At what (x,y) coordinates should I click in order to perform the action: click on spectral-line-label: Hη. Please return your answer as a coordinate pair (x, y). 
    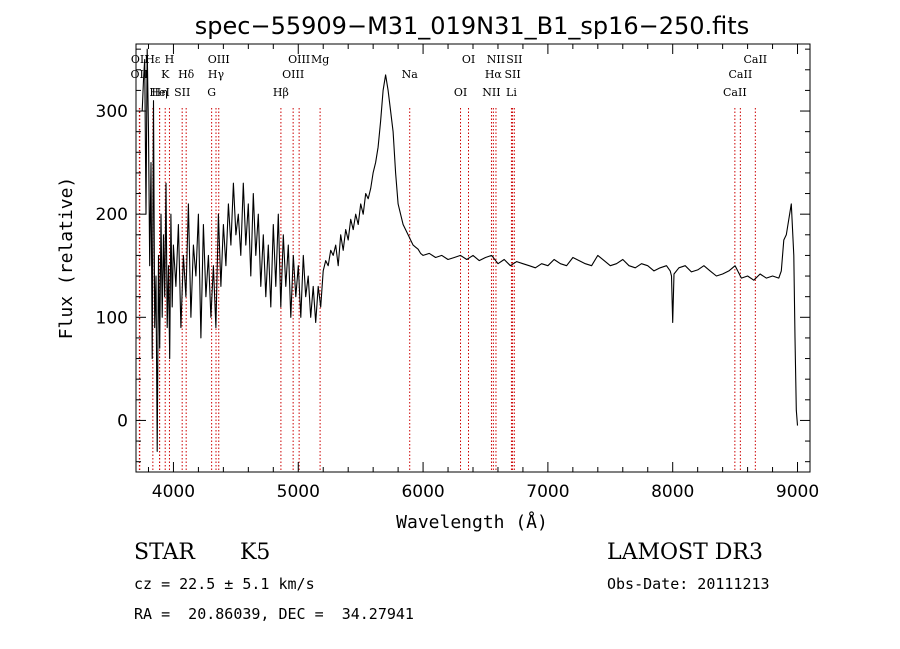
    Looking at the image, I should click on (159, 92).